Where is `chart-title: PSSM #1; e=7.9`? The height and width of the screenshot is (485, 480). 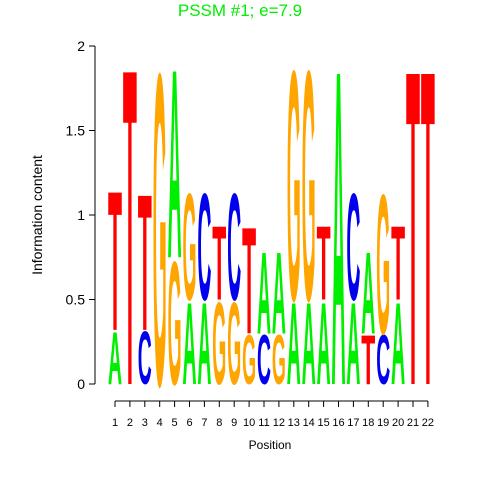
chart-title: PSSM #1; e=7.9 is located at coordinates (240, 10).